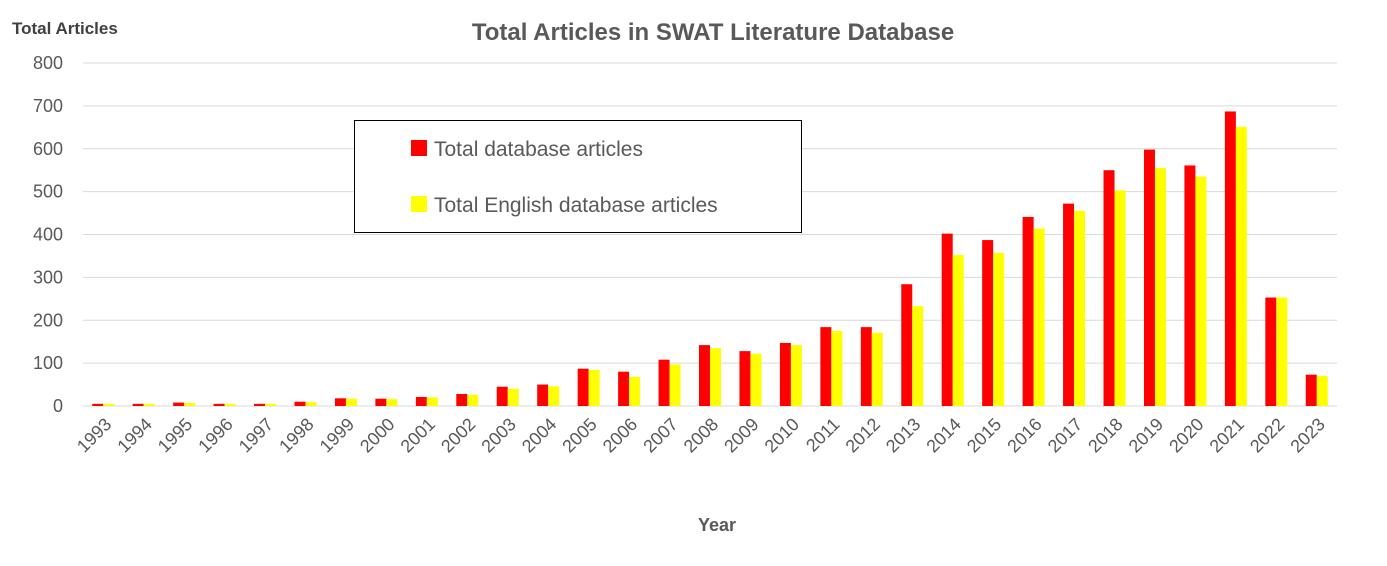  What do you see at coordinates (1227, 435) in the screenshot?
I see `x-tick-label: 2021` at bounding box center [1227, 435].